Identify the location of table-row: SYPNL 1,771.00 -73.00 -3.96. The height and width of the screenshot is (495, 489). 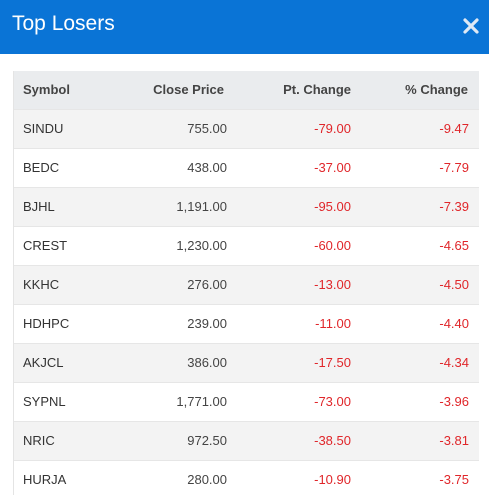
(246, 401).